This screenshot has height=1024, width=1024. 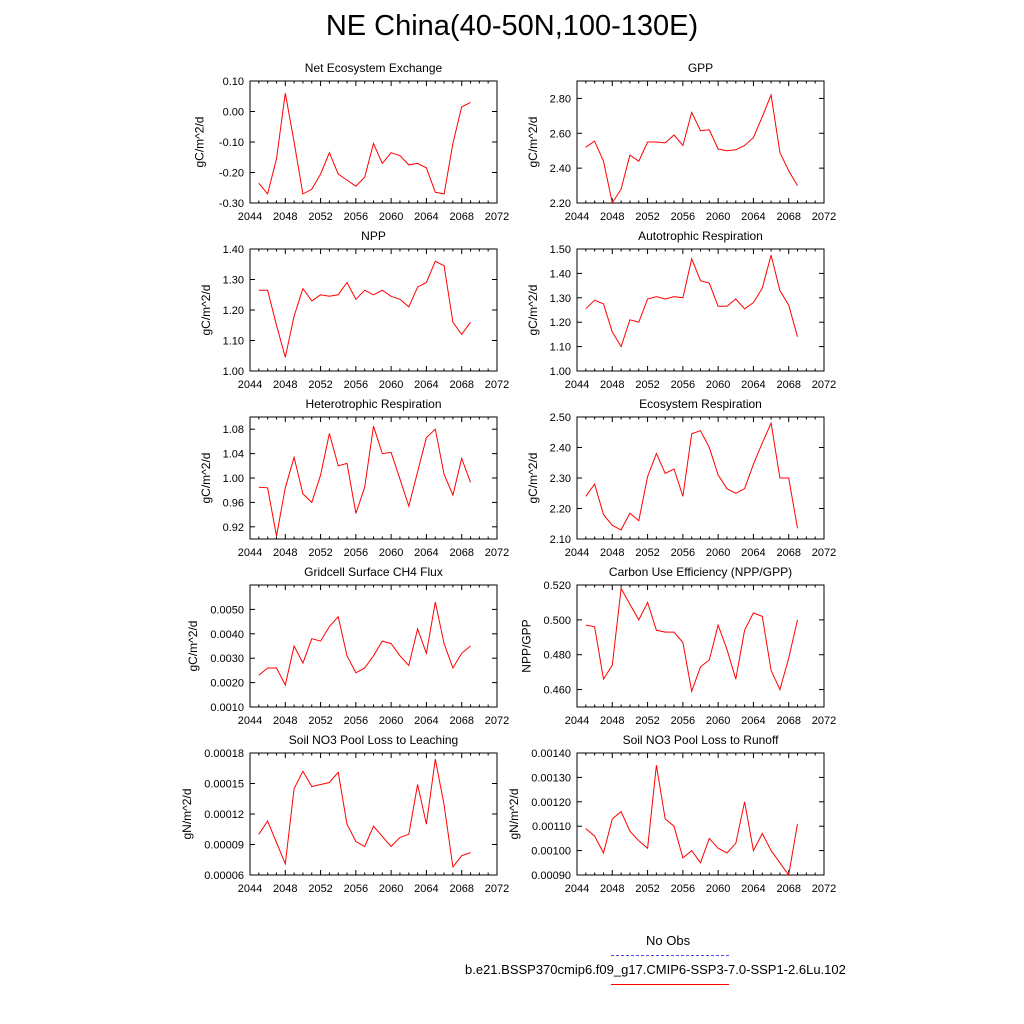 What do you see at coordinates (233, 430) in the screenshot?
I see `y-tick-label: 1.08` at bounding box center [233, 430].